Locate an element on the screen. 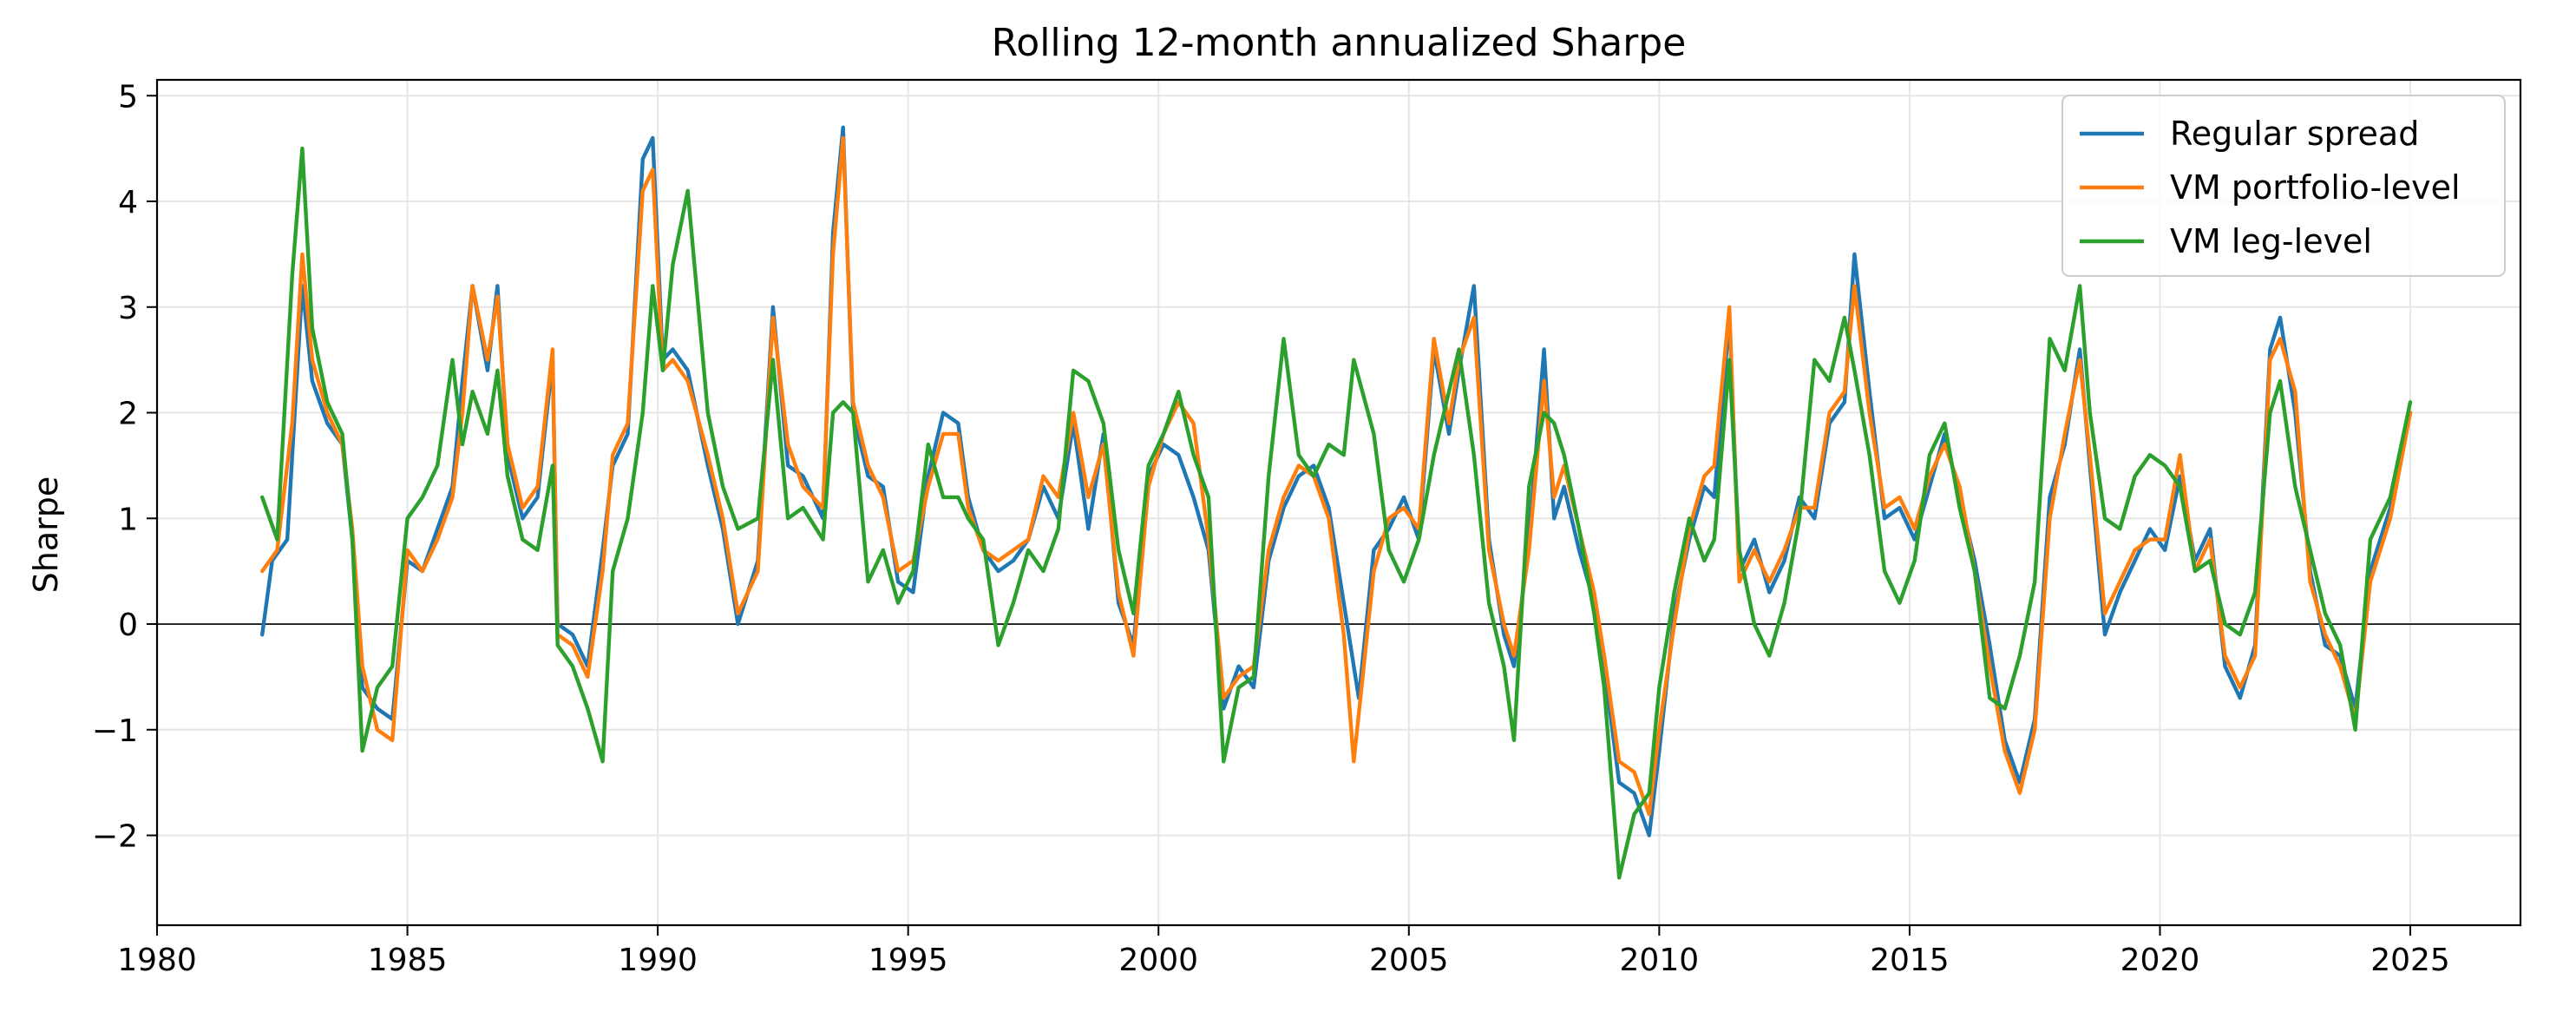 The height and width of the screenshot is (1012, 2576). x-tick-label-2010: 2010 is located at coordinates (1660, 961).